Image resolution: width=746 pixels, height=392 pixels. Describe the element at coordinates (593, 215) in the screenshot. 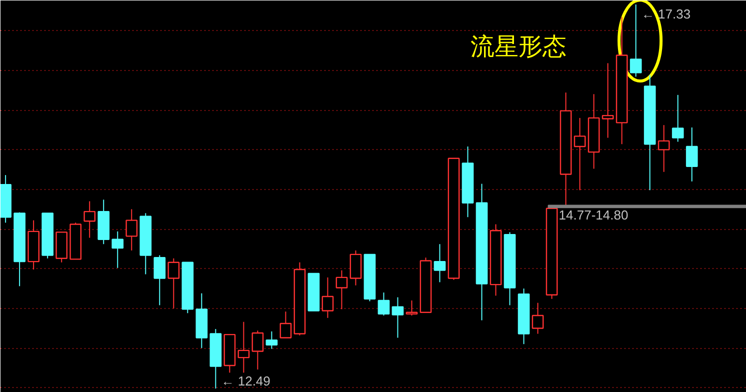

I see `band-label: 14.77-14.80` at that location.